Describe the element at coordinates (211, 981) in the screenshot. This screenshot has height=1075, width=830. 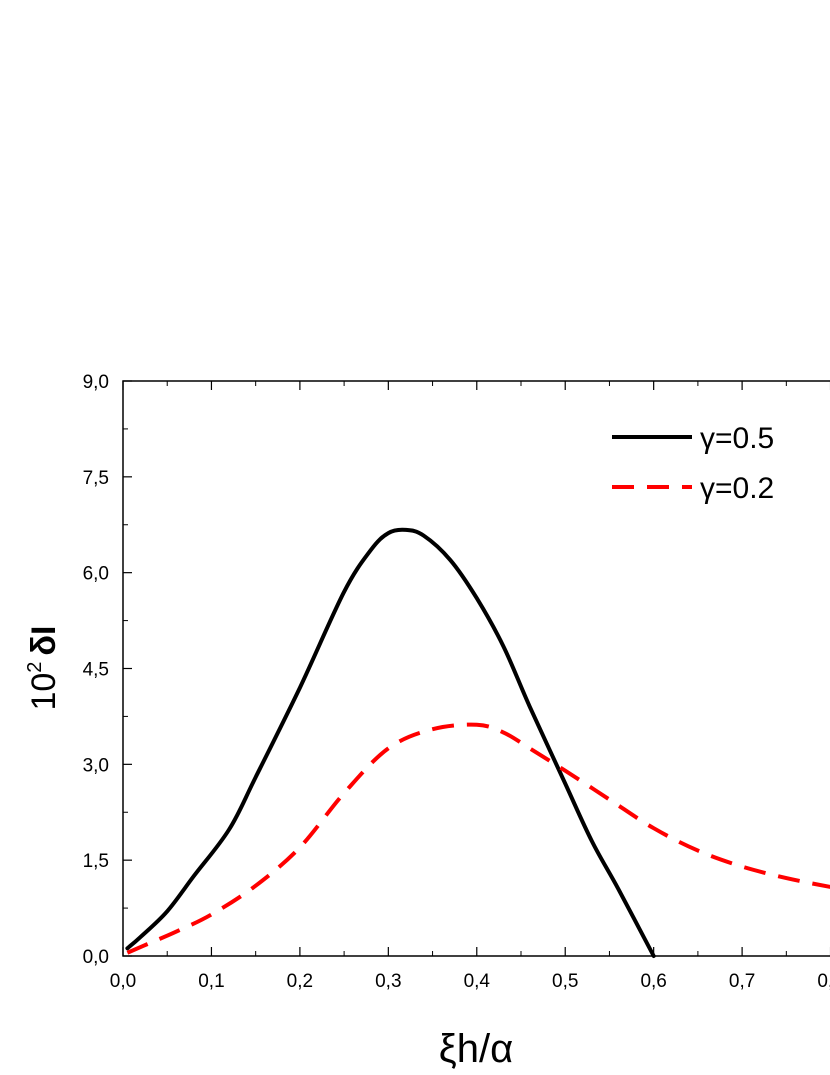
I see `x-tick-label: 0,1` at that location.